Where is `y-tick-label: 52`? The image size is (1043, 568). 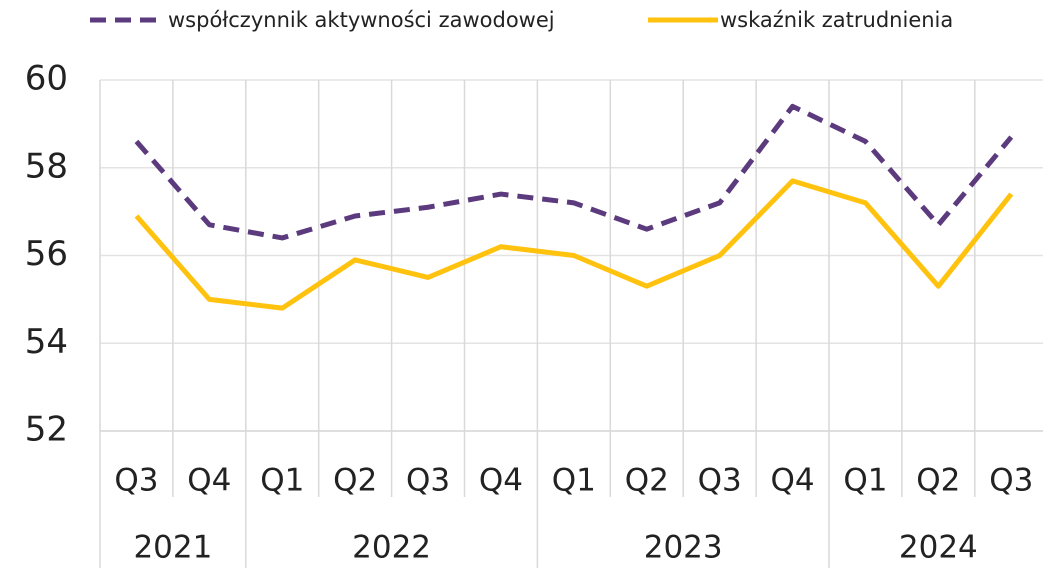
y-tick-label: 52 is located at coordinates (46, 430).